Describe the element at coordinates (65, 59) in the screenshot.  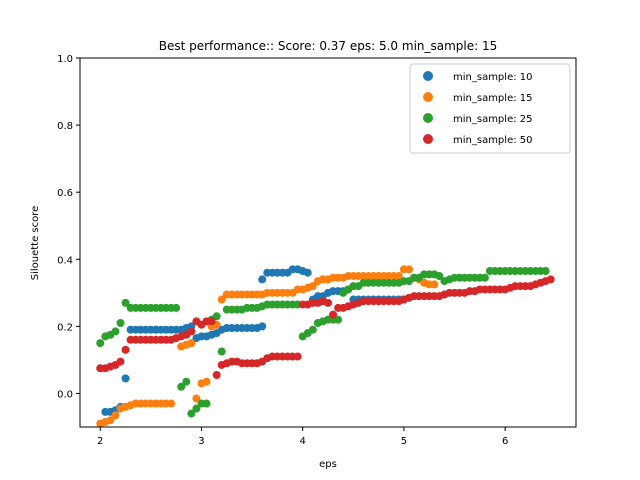
I see `y-tick-label: 1.0` at that location.